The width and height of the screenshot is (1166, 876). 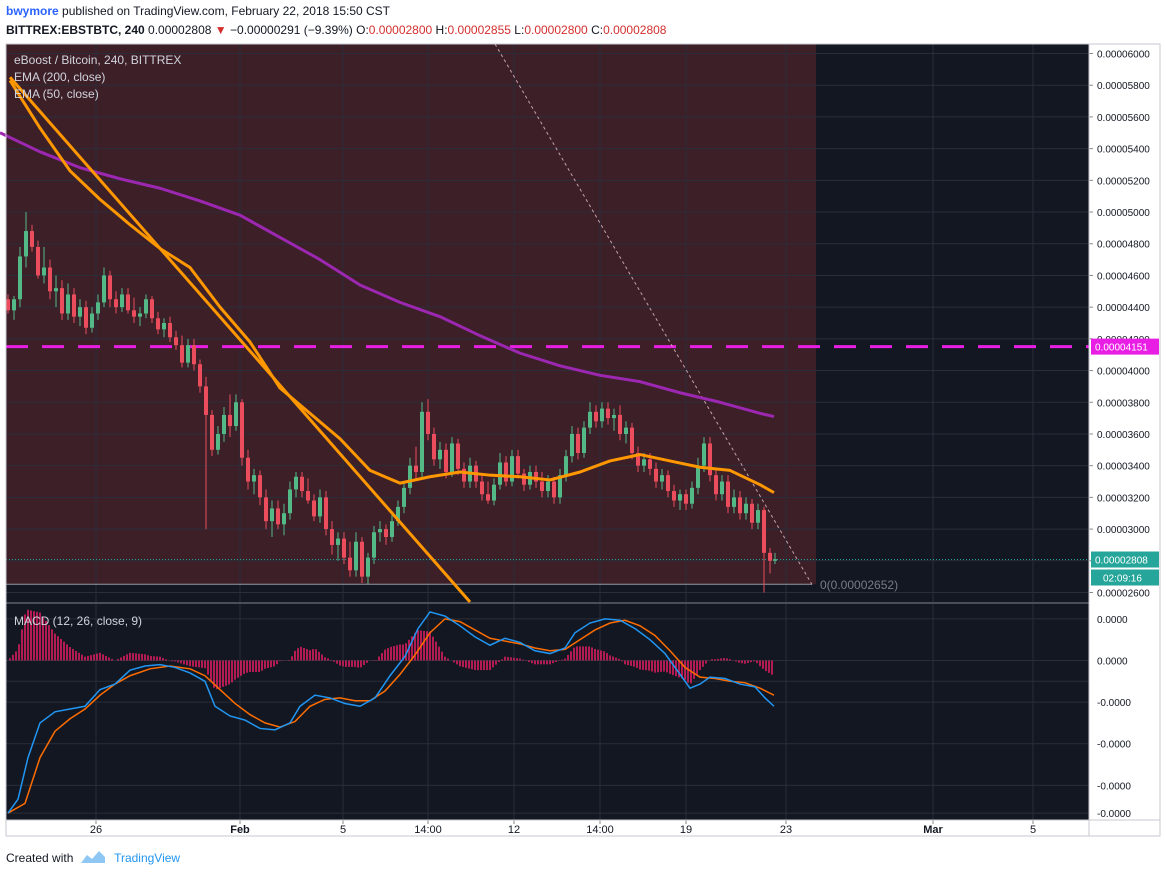 What do you see at coordinates (1125, 559) in the screenshot?
I see `current-price-tag-bg` at bounding box center [1125, 559].